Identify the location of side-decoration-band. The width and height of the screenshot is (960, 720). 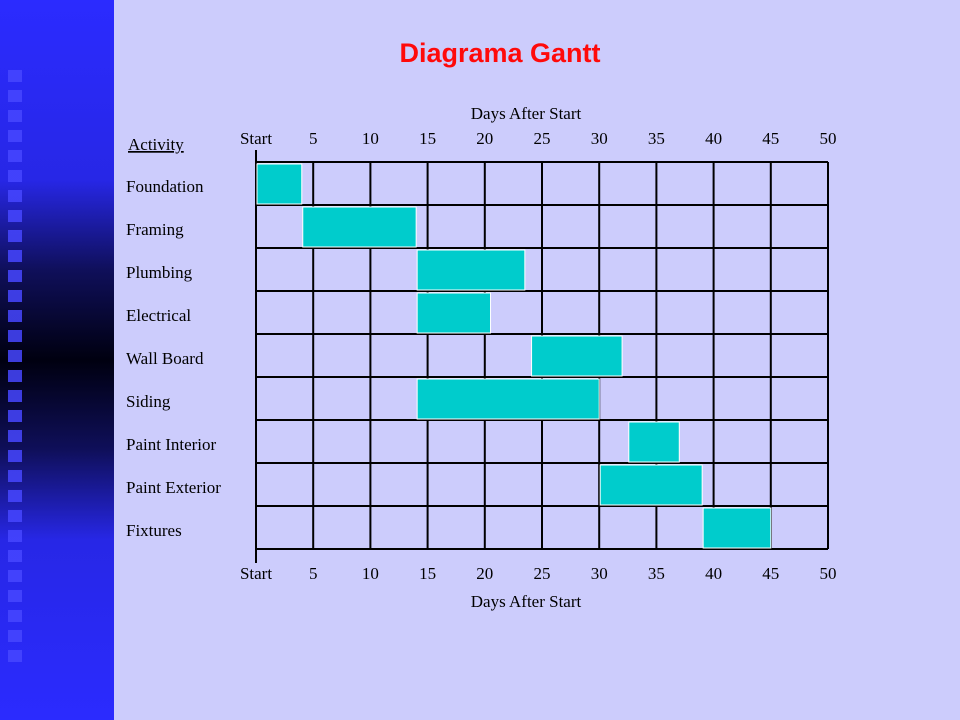
(57, 360).